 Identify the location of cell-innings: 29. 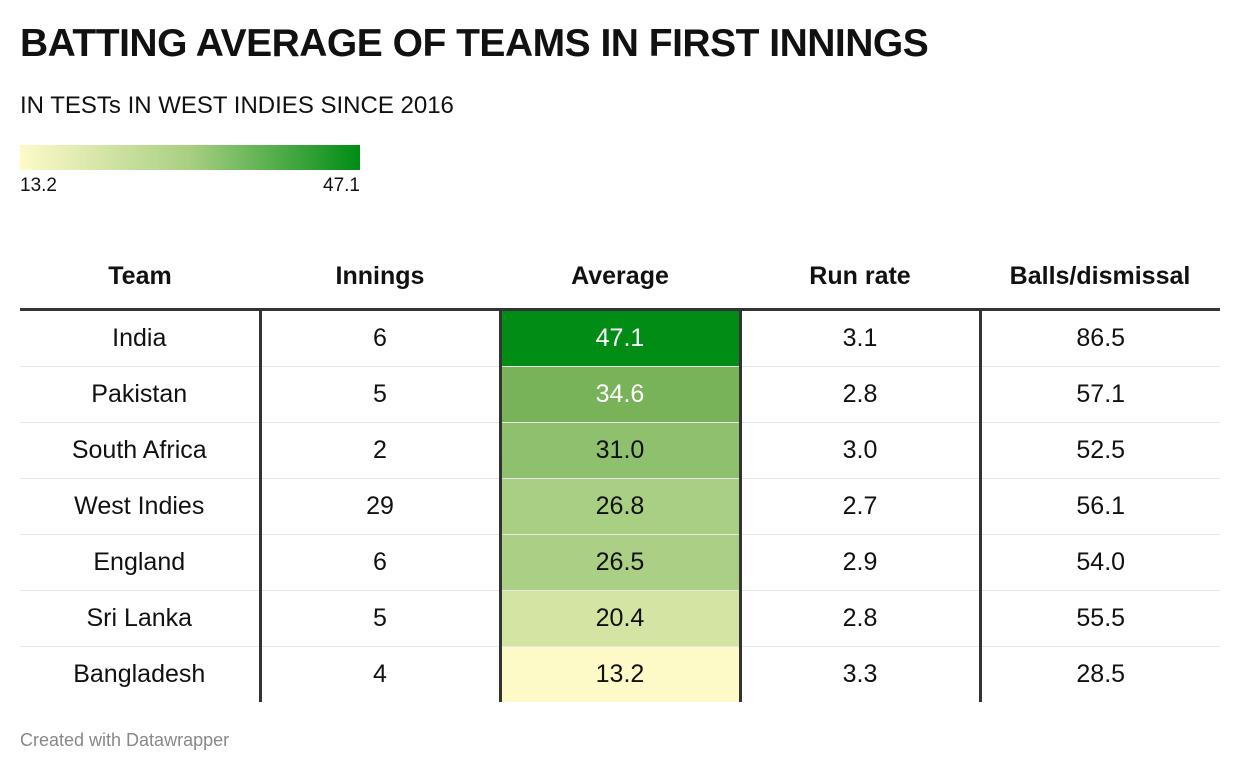
(381, 506).